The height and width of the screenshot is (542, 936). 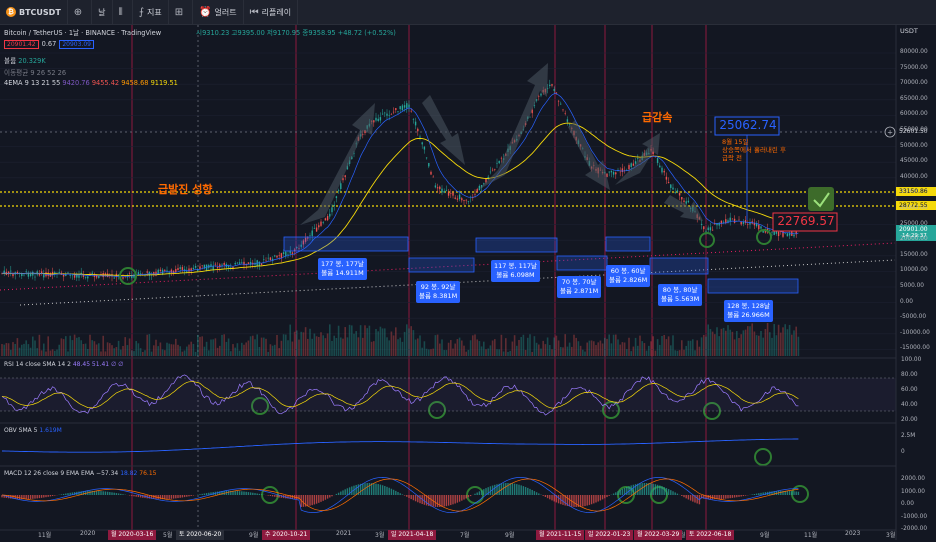 What do you see at coordinates (11, 12) in the screenshot?
I see `bitcoin-icon: ₿` at bounding box center [11, 12].